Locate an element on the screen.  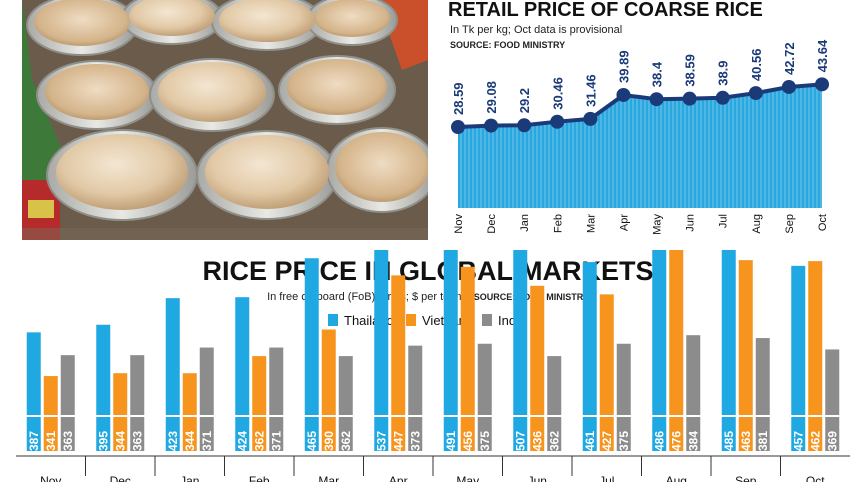
bar-value-label: 375 is located at coordinates (624, 441).